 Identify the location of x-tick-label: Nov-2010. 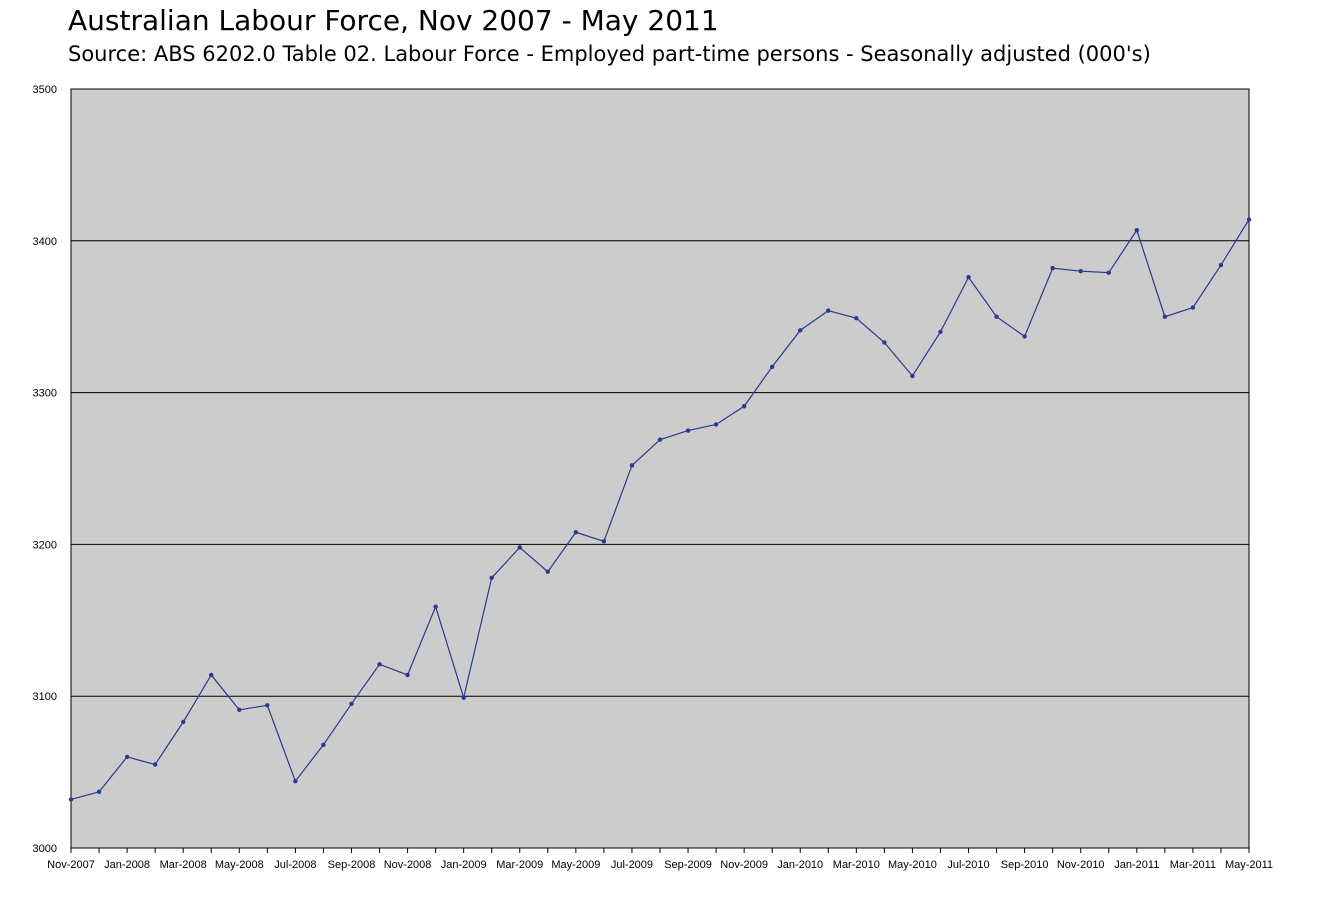
(1081, 865).